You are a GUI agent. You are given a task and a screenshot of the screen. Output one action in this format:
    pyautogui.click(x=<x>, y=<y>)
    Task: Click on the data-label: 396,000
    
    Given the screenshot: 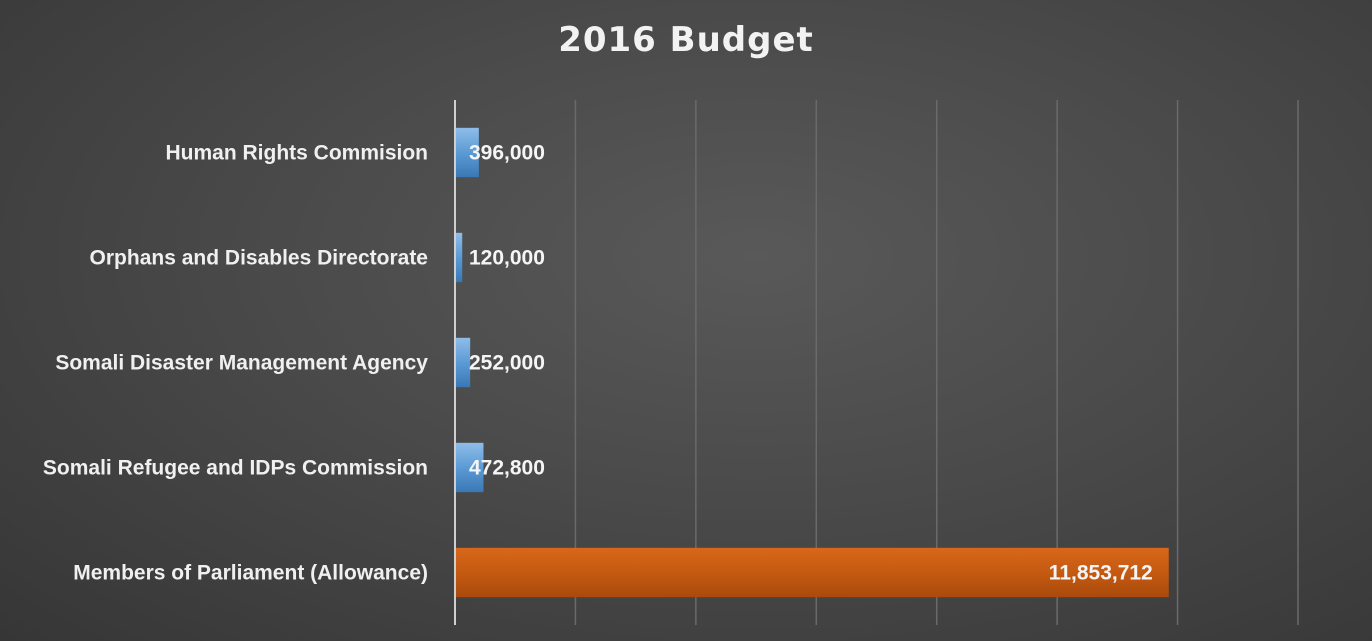 What is the action you would take?
    pyautogui.click(x=507, y=153)
    